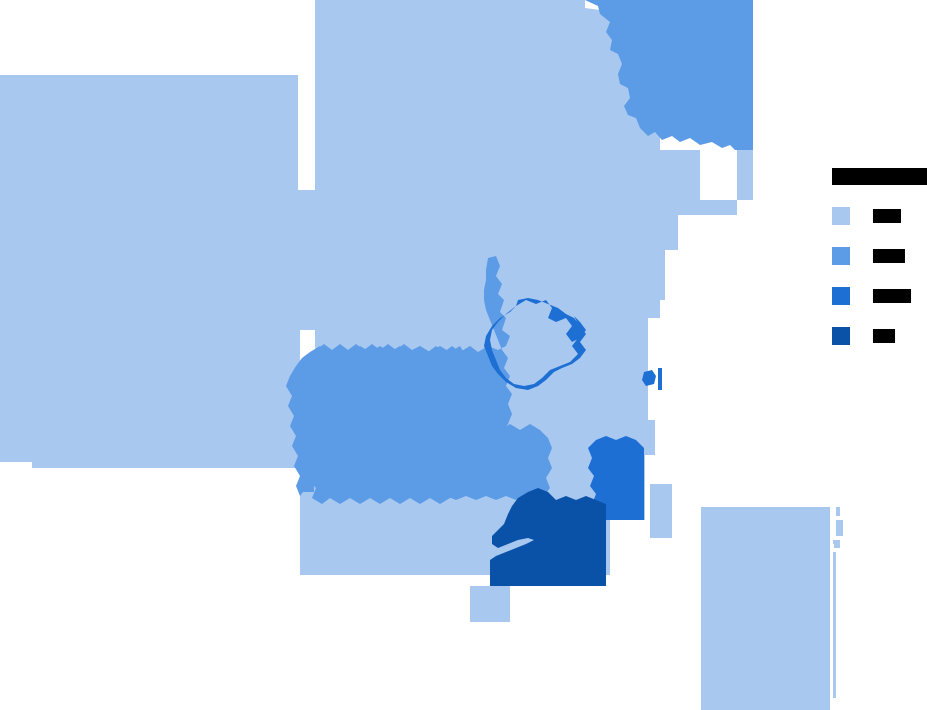 This screenshot has height=710, width=927. I want to click on map-region-central-south, so click(463, 462).